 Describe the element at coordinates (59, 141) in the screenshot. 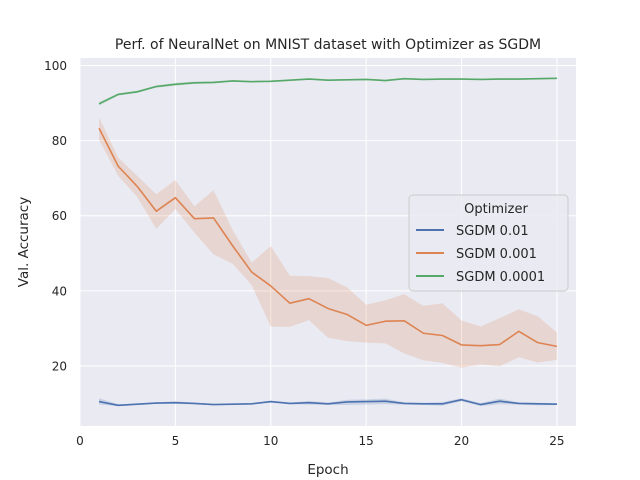

I see `y-tick-label: 80` at that location.